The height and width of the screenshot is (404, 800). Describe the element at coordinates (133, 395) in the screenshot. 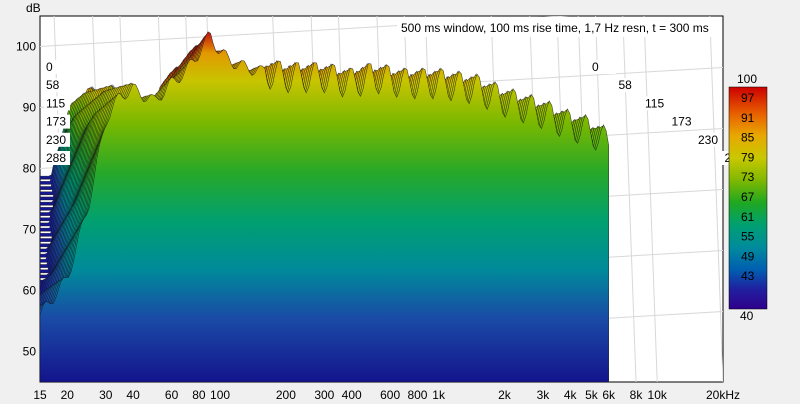

I see `x-tick-label: 40` at that location.